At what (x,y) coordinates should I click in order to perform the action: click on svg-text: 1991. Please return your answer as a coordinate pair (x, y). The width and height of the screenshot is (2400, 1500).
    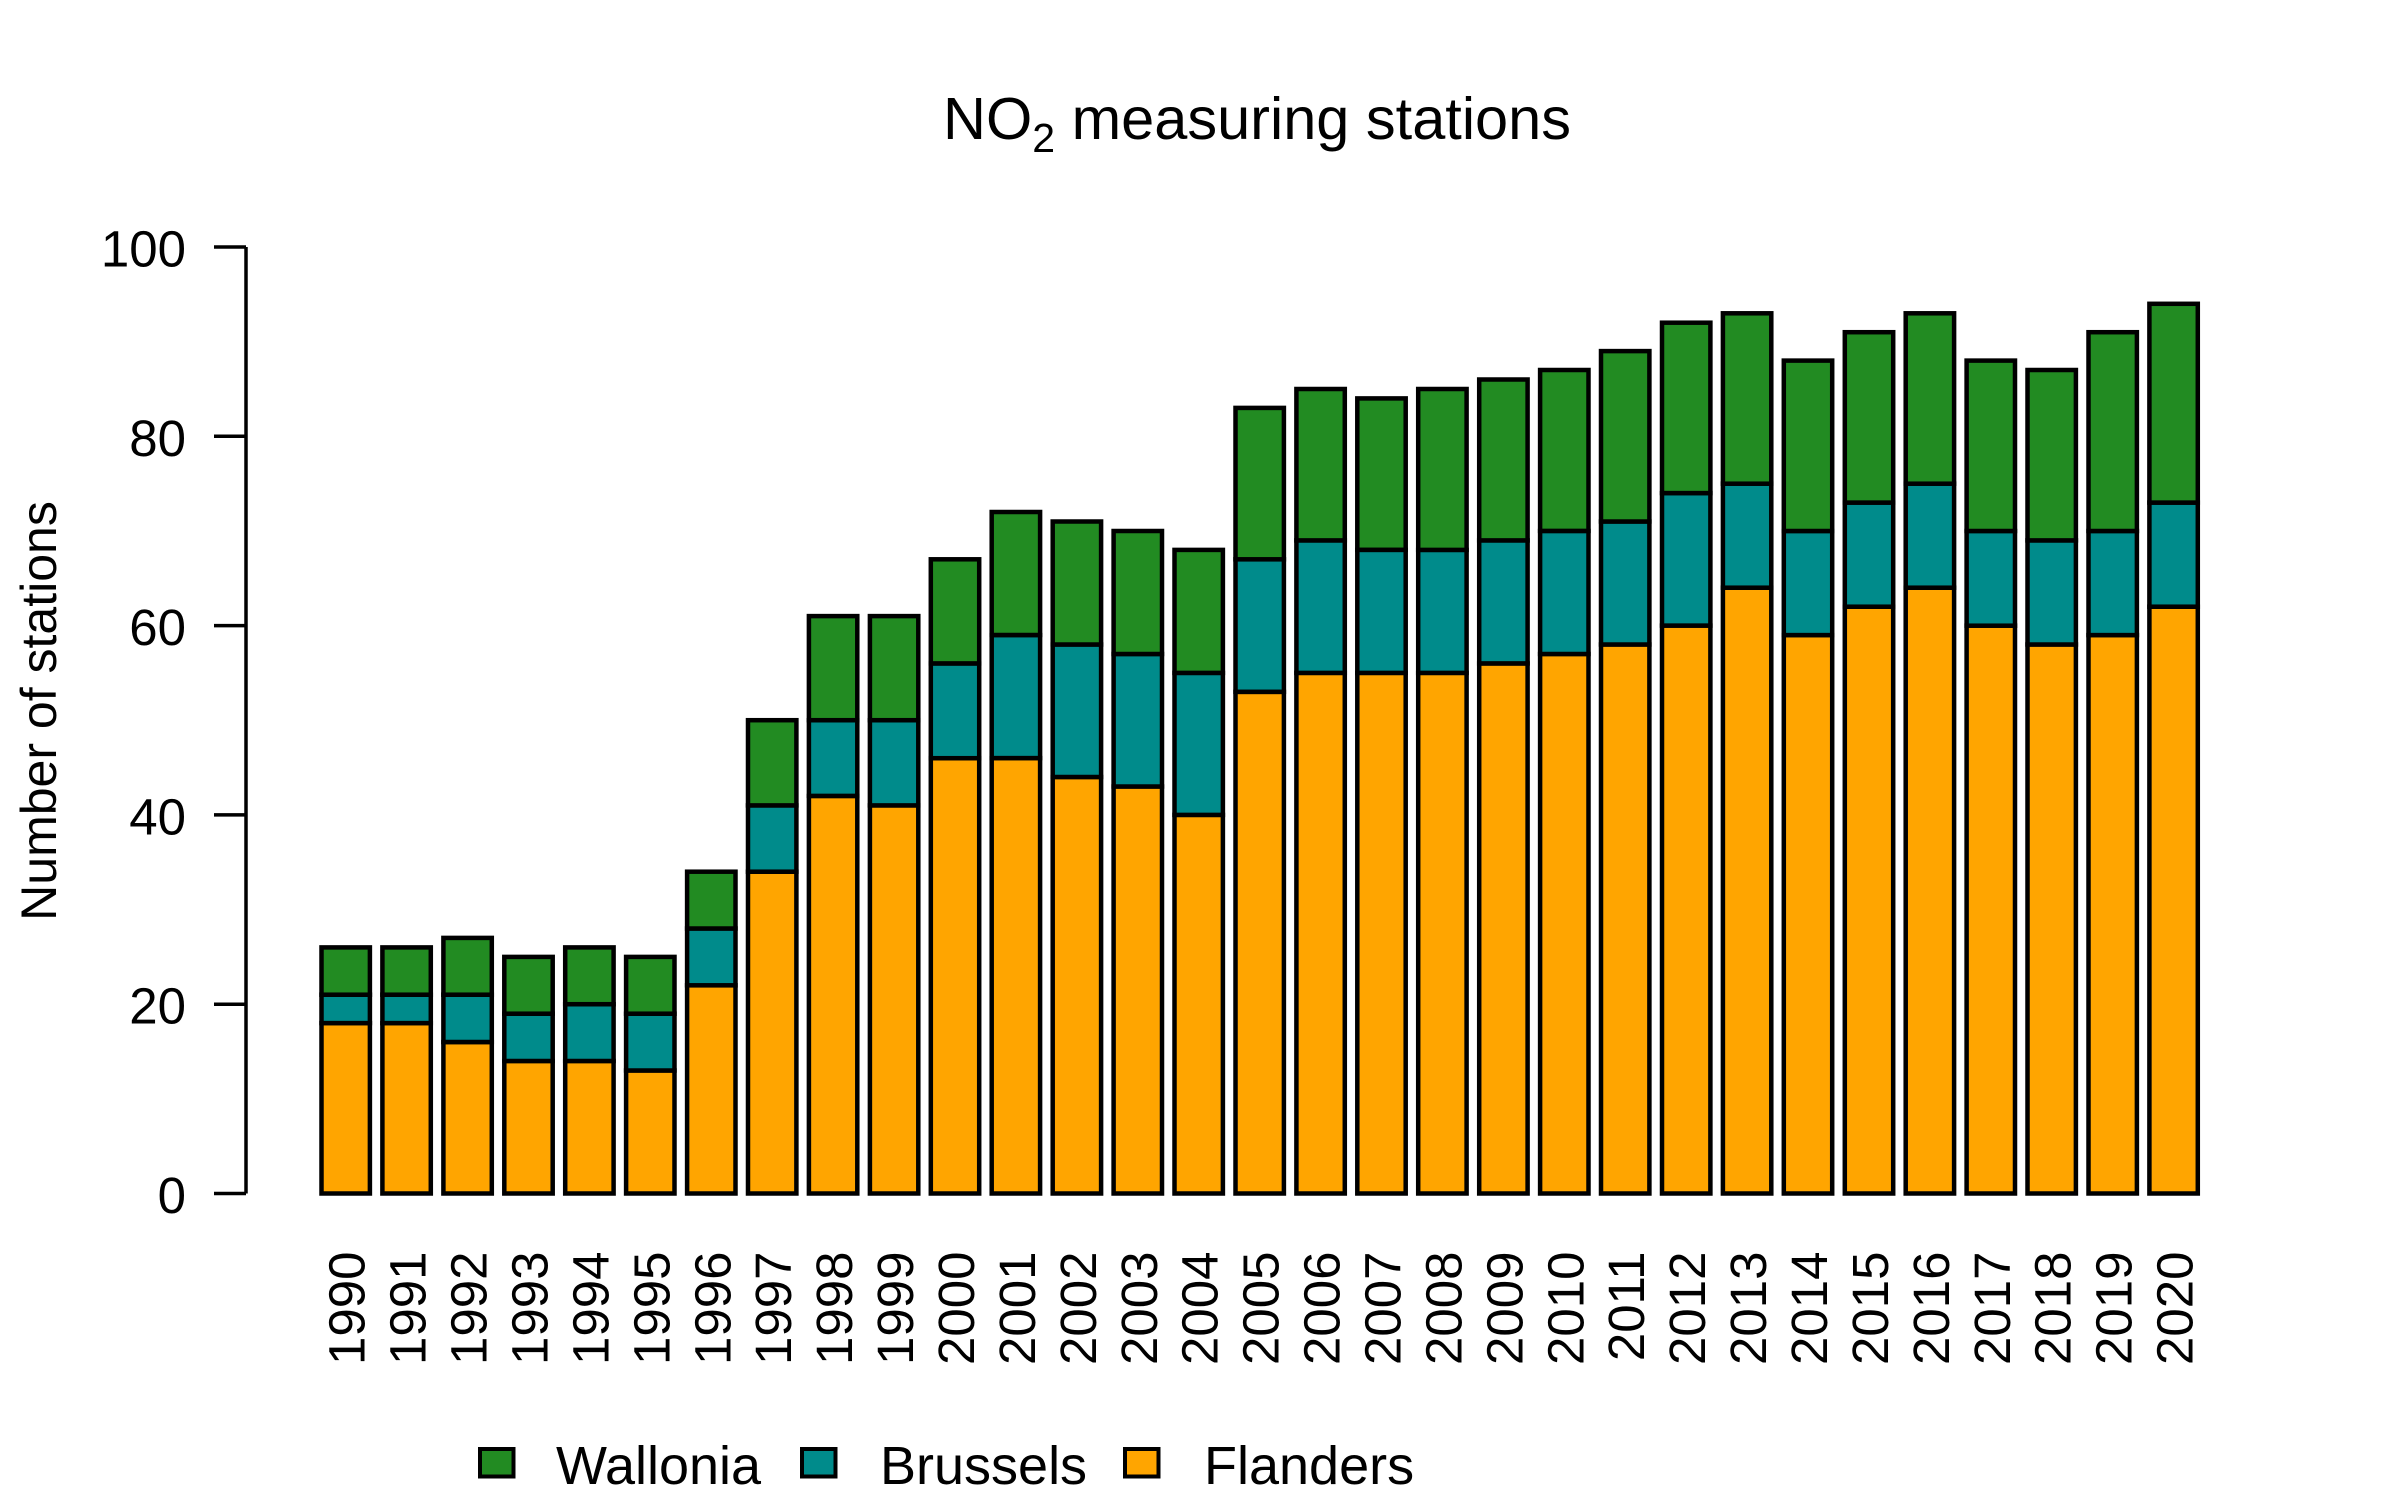
    Looking at the image, I should click on (408, 1308).